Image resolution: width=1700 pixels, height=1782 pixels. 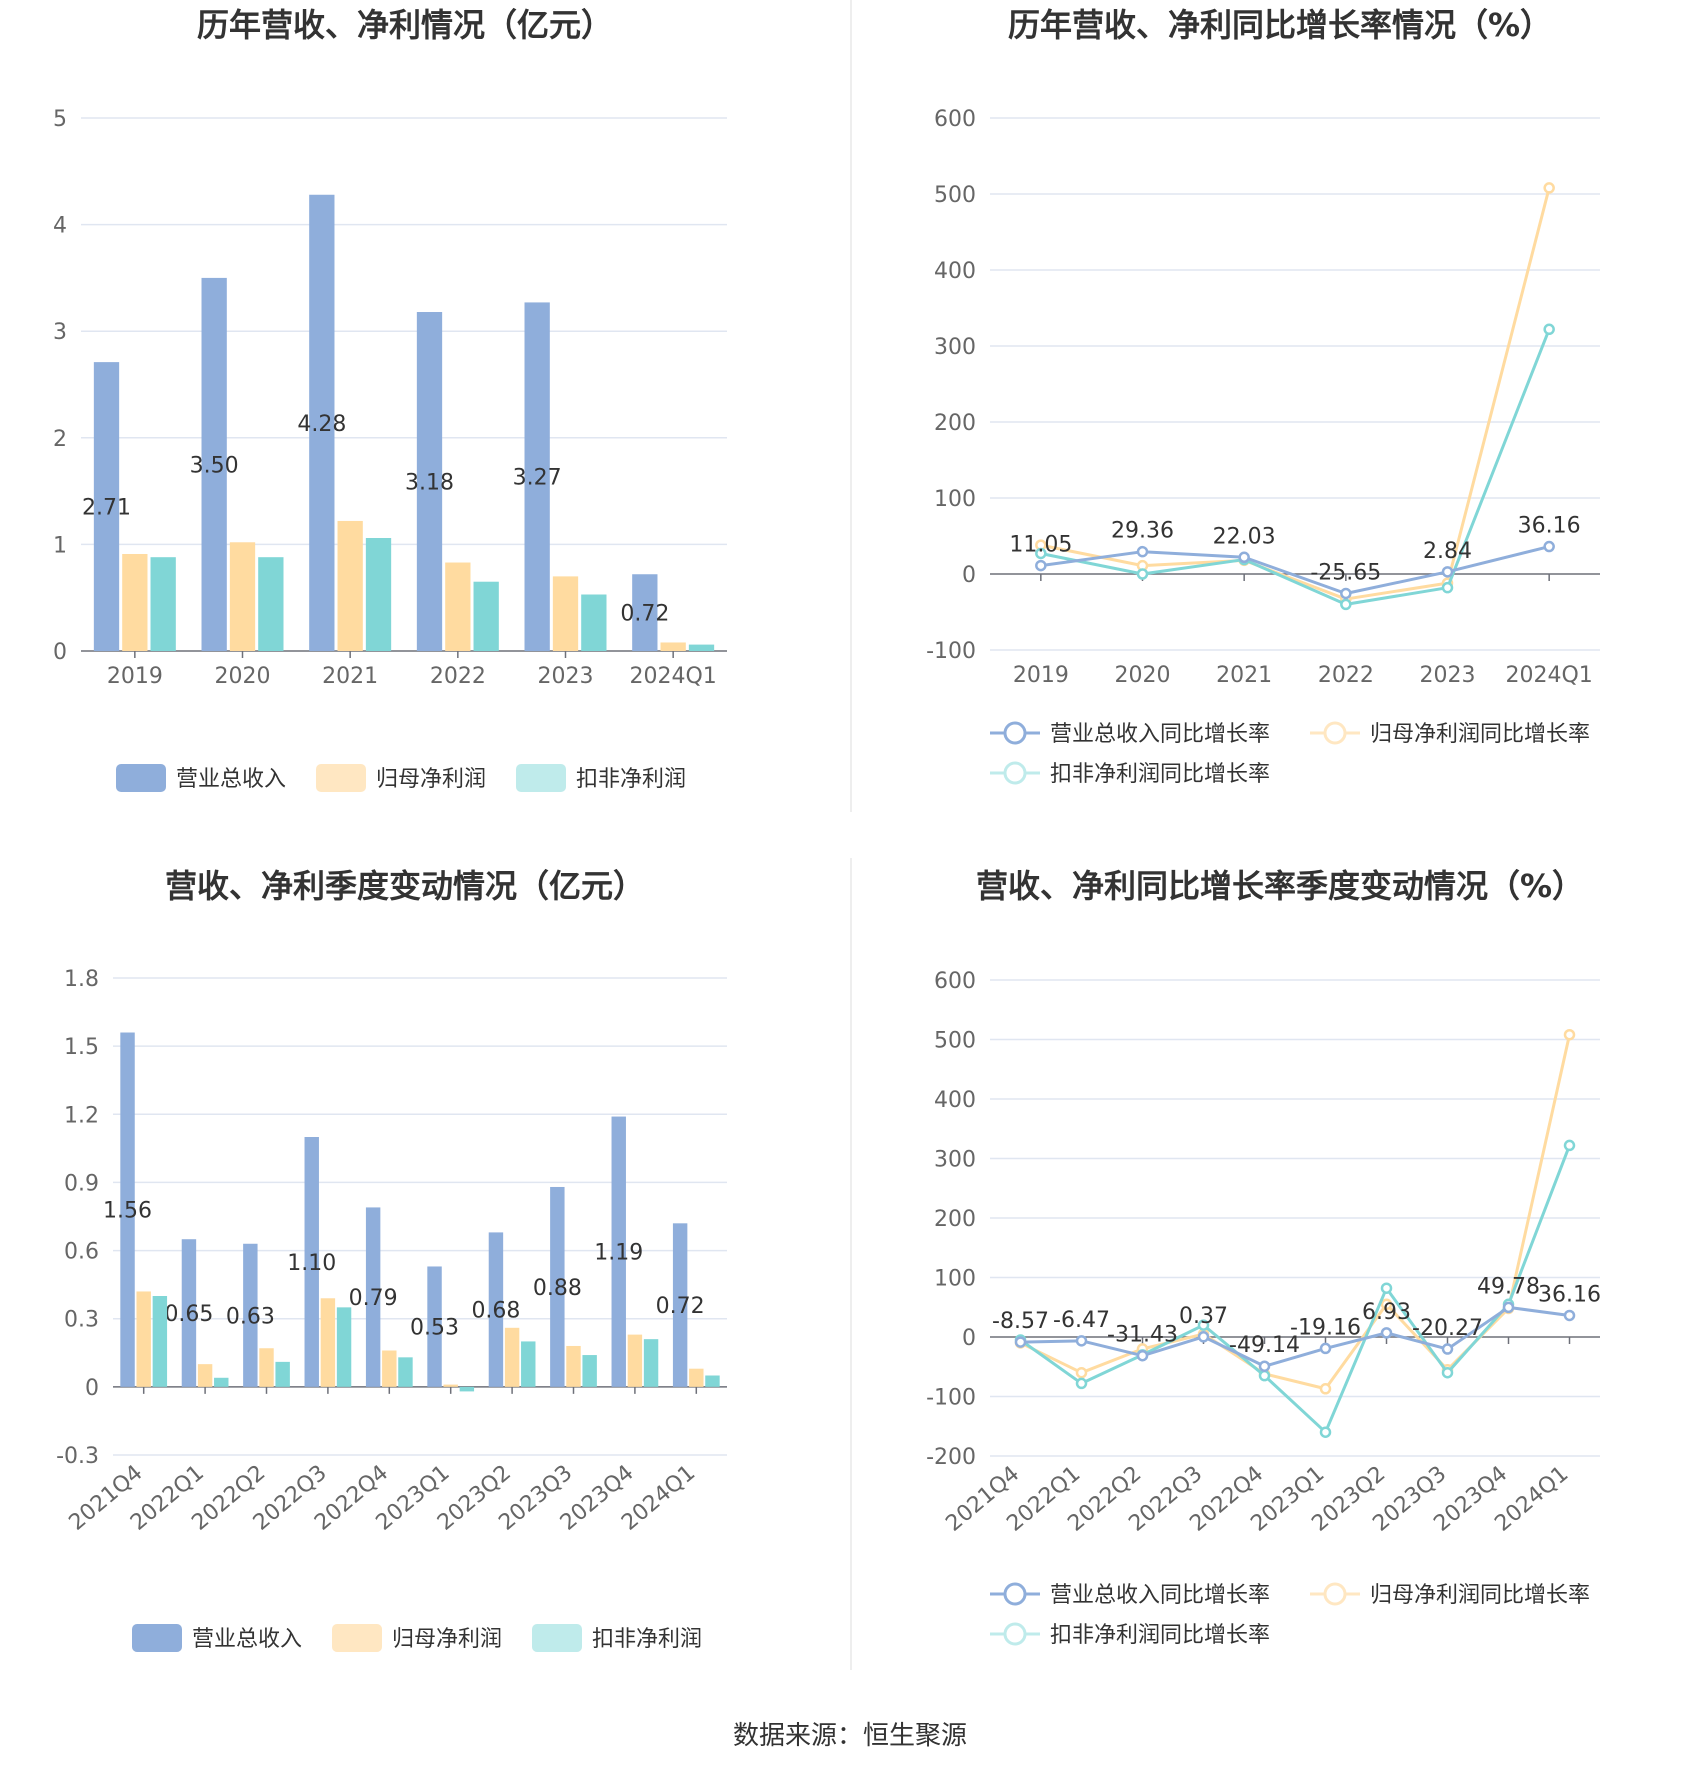 What do you see at coordinates (92, 1388) in the screenshot?
I see `y-tick-label: 0` at bounding box center [92, 1388].